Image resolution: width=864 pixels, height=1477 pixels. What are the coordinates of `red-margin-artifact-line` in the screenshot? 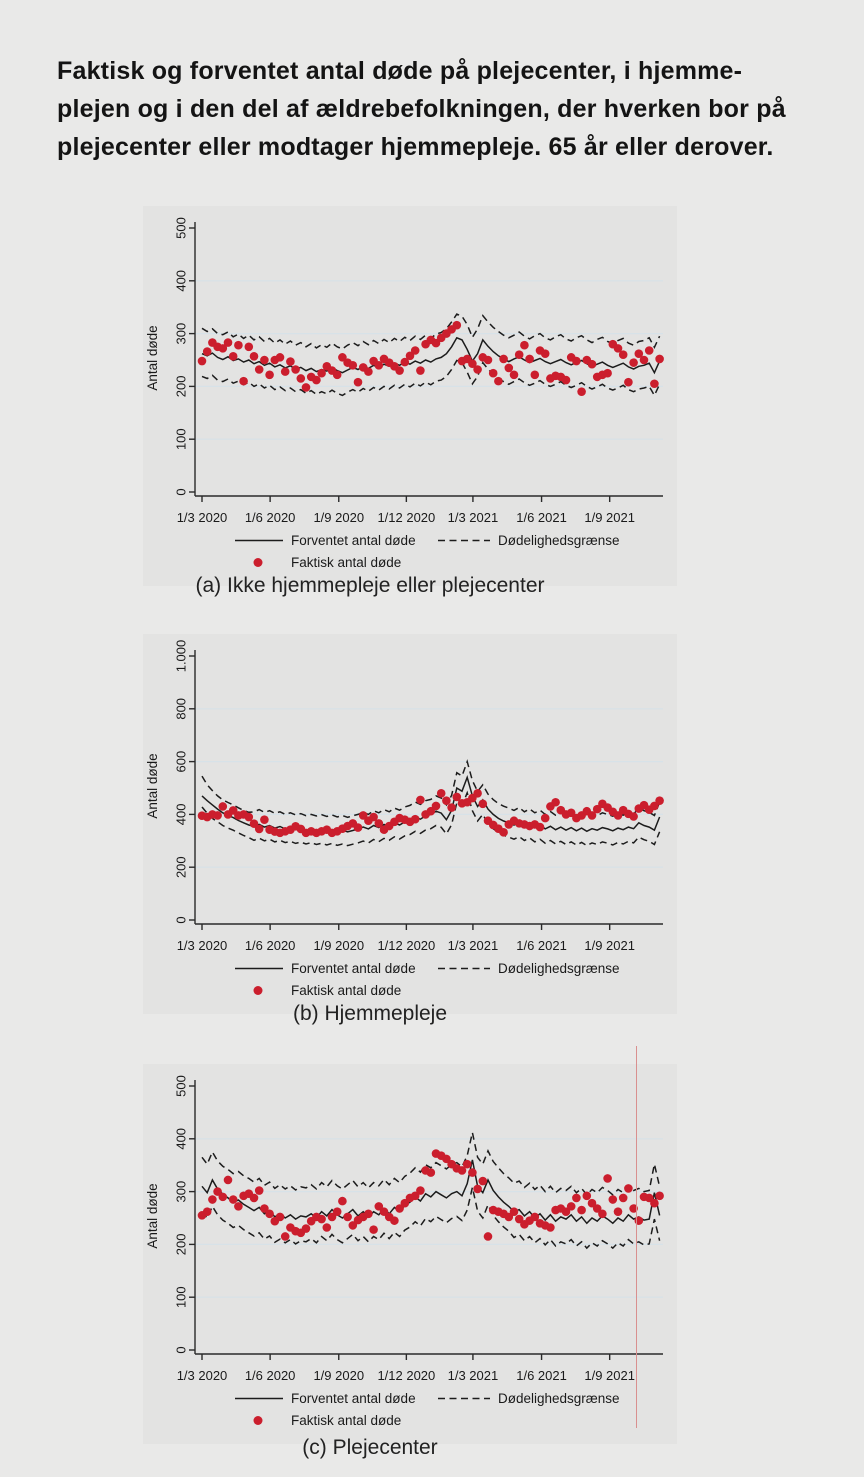 It's located at (636, 1237).